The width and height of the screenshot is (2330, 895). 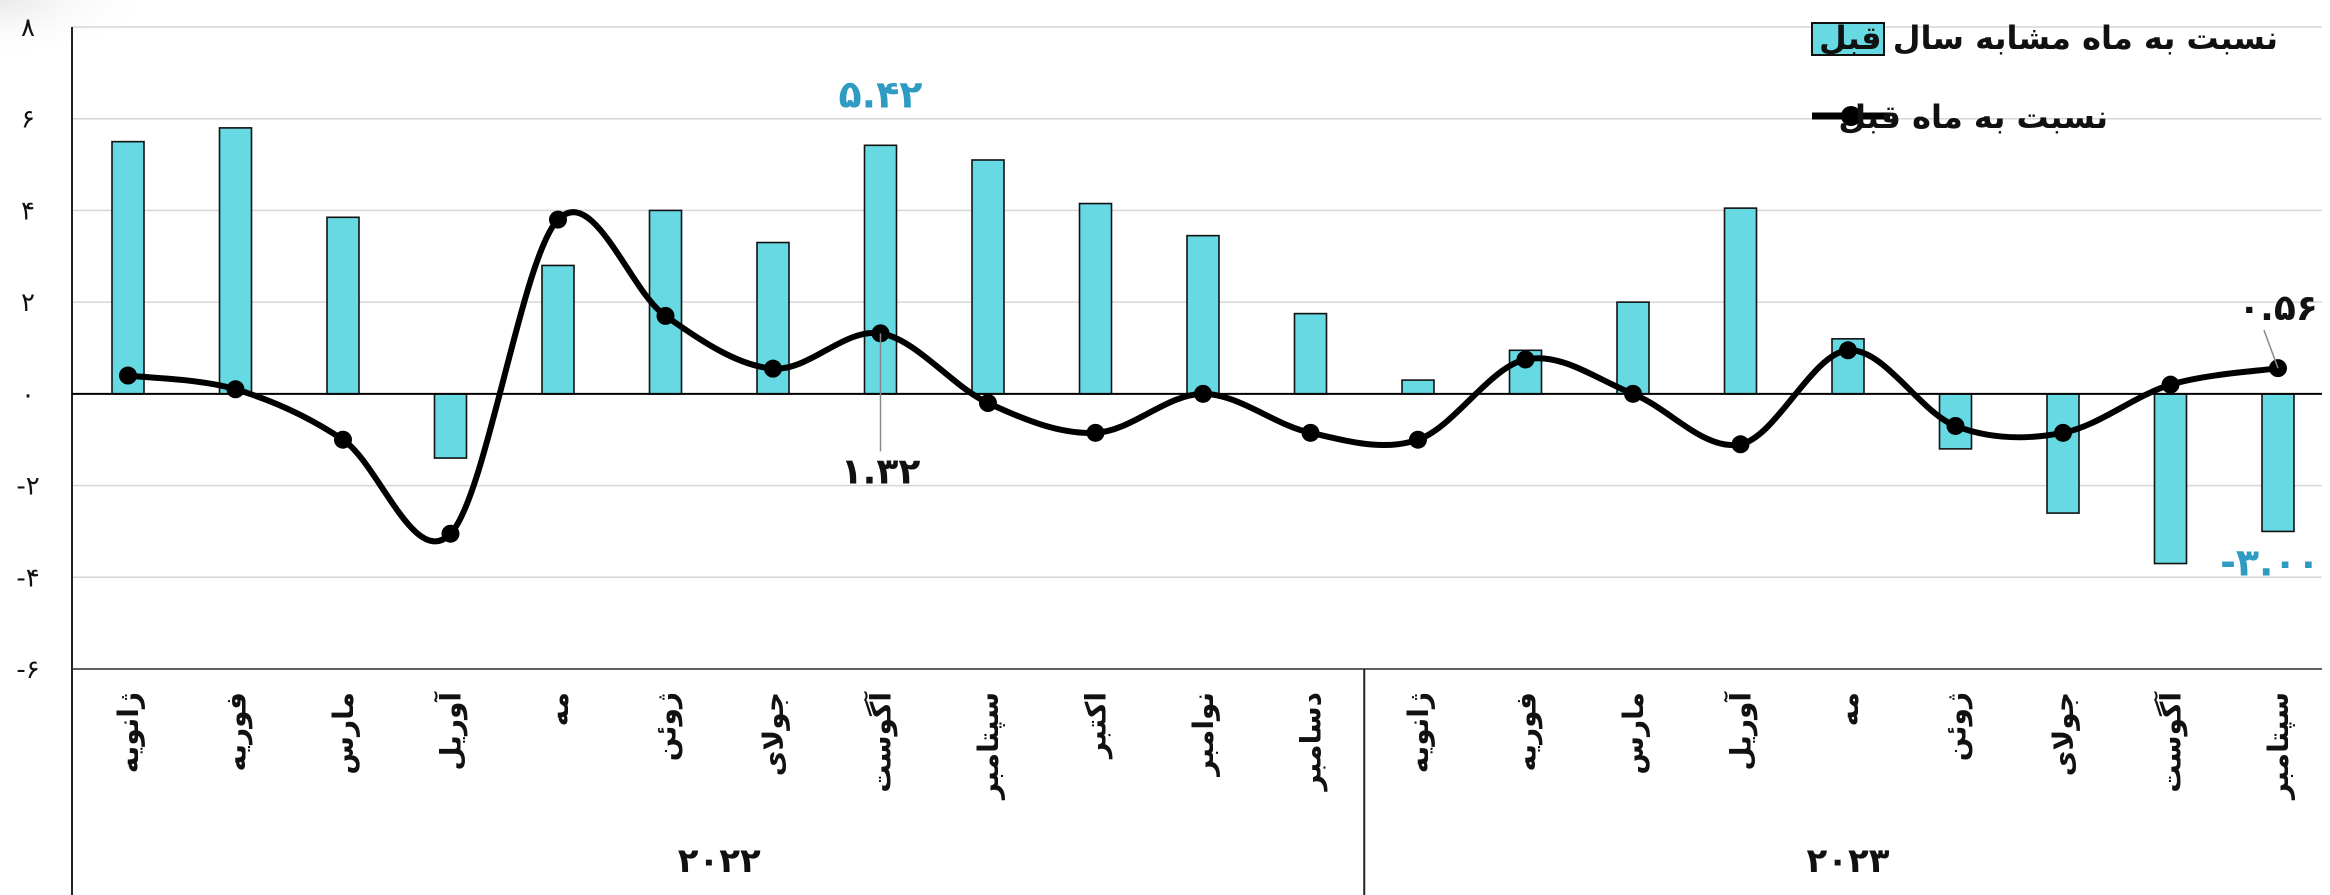 I want to click on x-group-label: ۲۰۲۳, so click(x=1847, y=861).